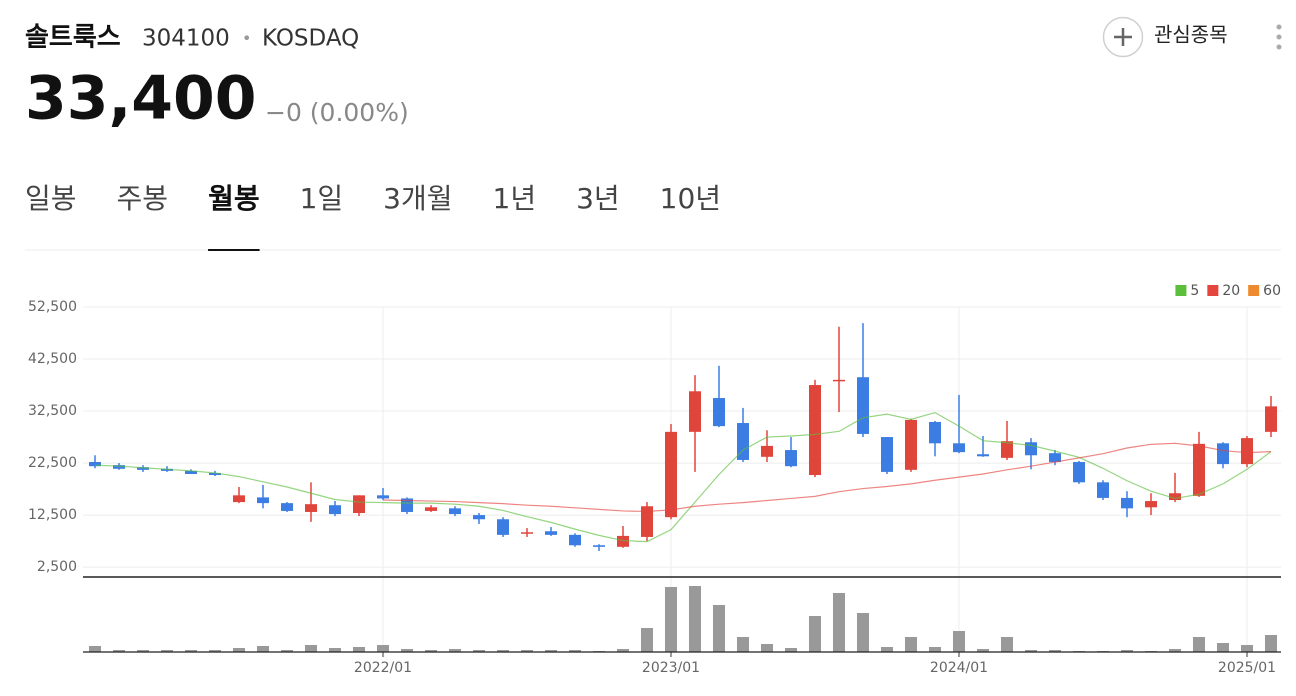  I want to click on tab: 주봉, so click(143, 198).